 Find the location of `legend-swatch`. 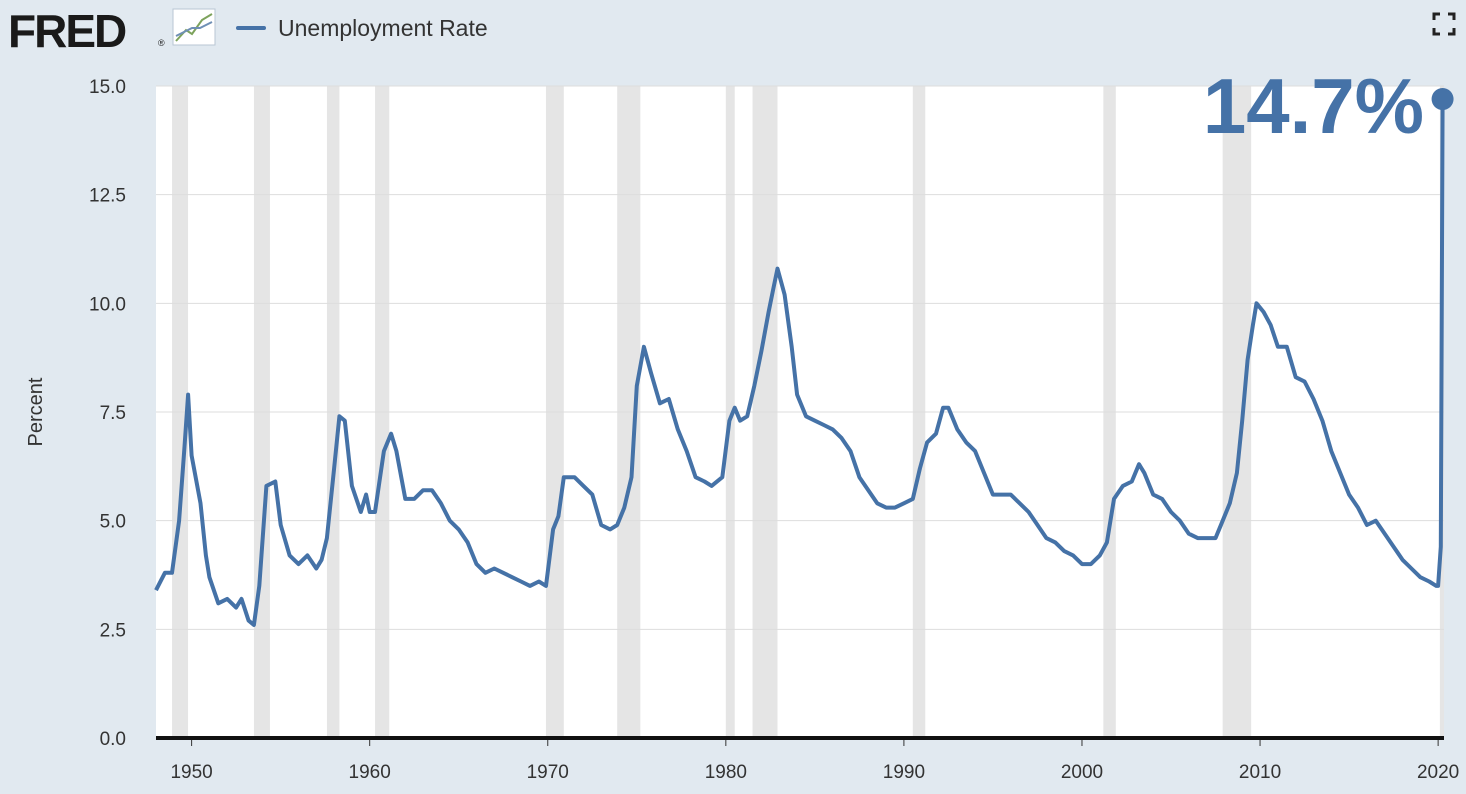

legend-swatch is located at coordinates (251, 28).